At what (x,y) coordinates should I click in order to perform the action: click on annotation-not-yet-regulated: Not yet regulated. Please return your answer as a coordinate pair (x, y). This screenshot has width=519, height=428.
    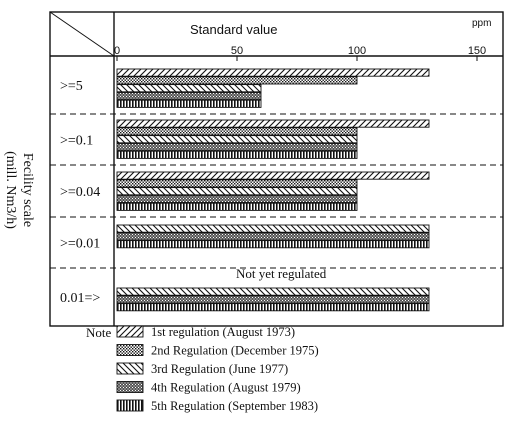
    Looking at the image, I should click on (281, 273).